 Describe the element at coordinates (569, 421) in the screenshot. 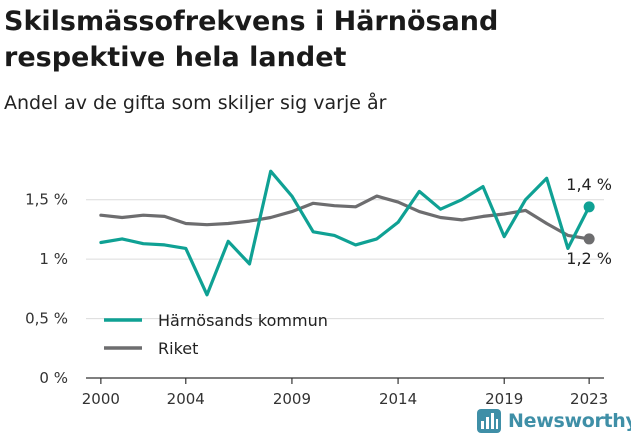

I see `logo-text: Newsworthy` at that location.